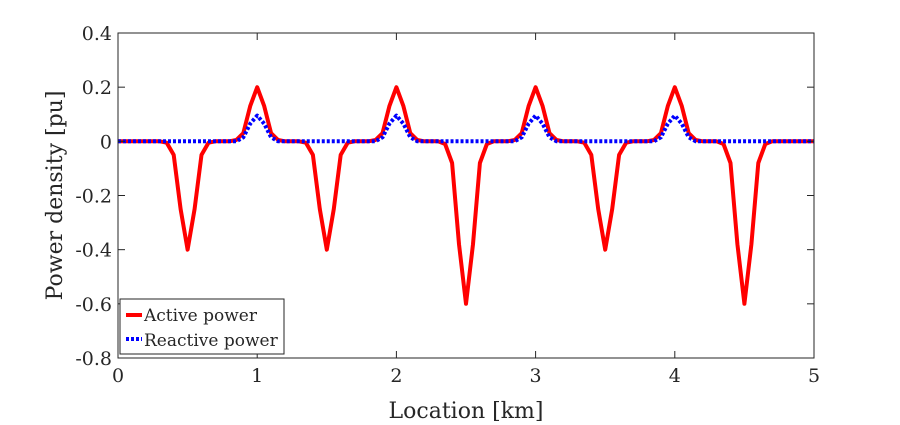 This screenshot has height=425, width=900. What do you see at coordinates (93, 359) in the screenshot?
I see `y-tick-label: -0.8` at bounding box center [93, 359].